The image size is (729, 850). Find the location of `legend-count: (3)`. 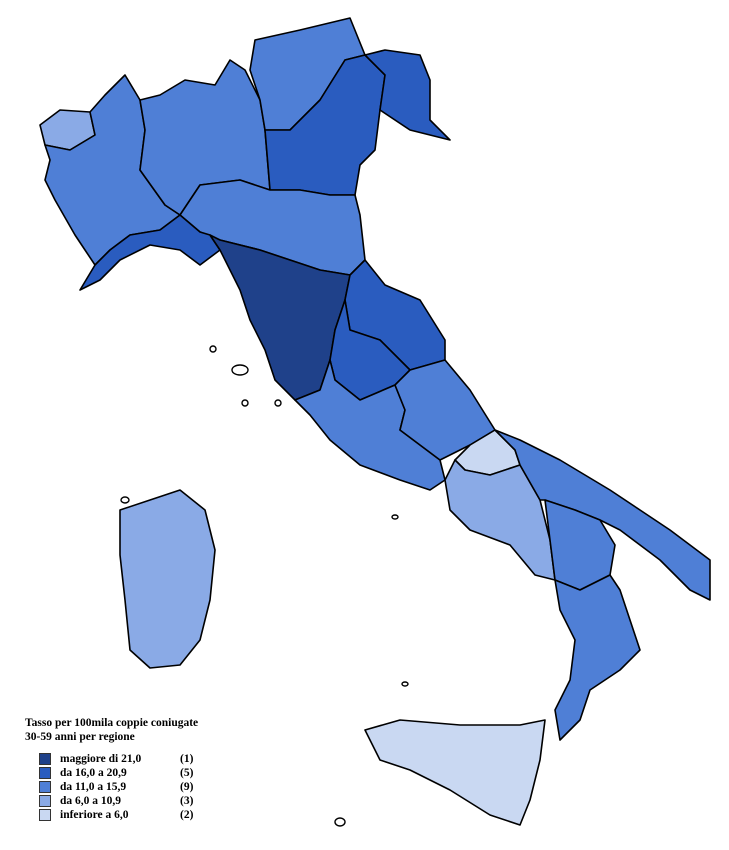

legend-count: (3) is located at coordinates (187, 801).